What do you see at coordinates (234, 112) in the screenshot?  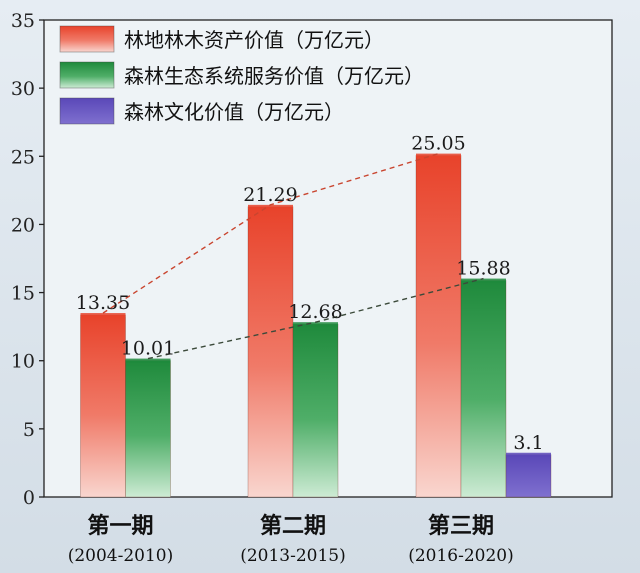 I see `legend-label-series-3: 森林文化价值（万亿元）` at bounding box center [234, 112].